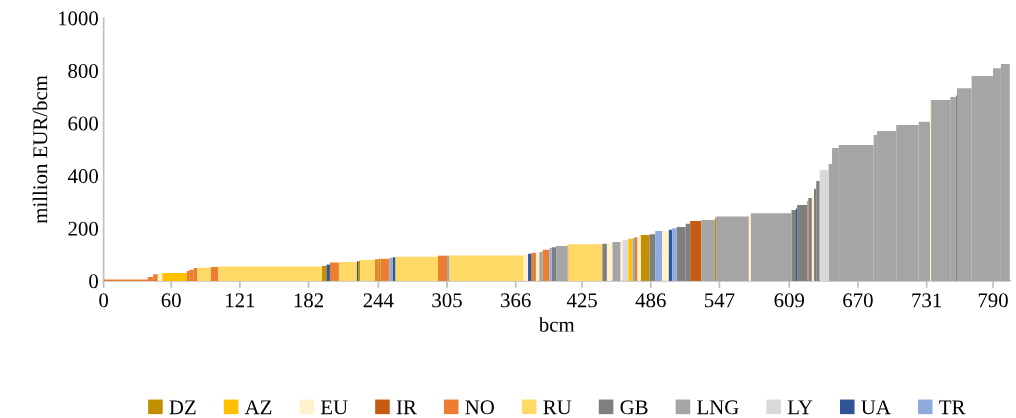  Describe the element at coordinates (171, 300) in the screenshot. I see `x-tick-label: 60` at that location.